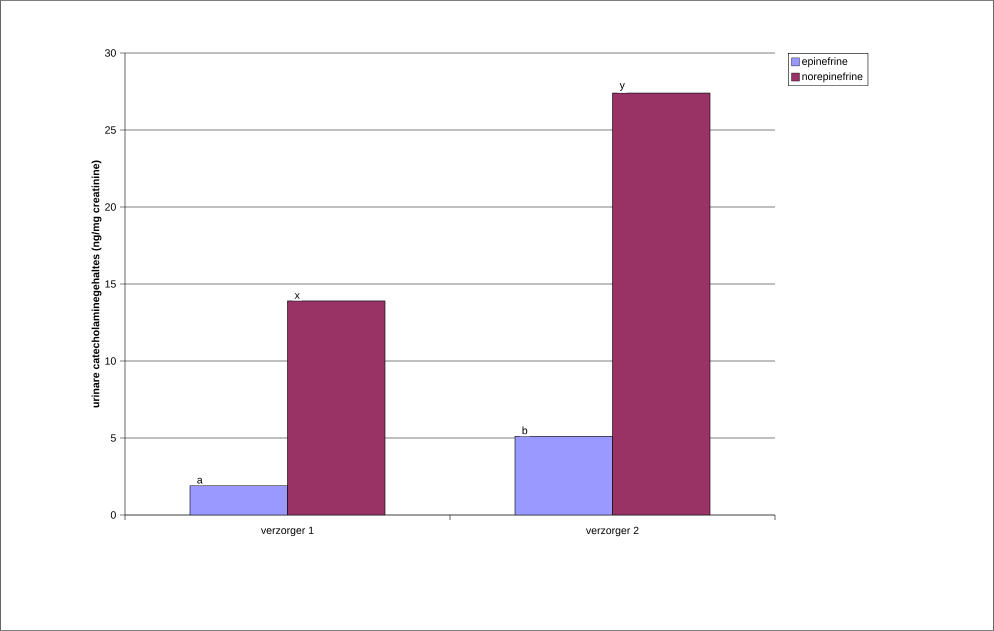 The image size is (994, 631). What do you see at coordinates (525, 430) in the screenshot?
I see `annotation: b` at bounding box center [525, 430].